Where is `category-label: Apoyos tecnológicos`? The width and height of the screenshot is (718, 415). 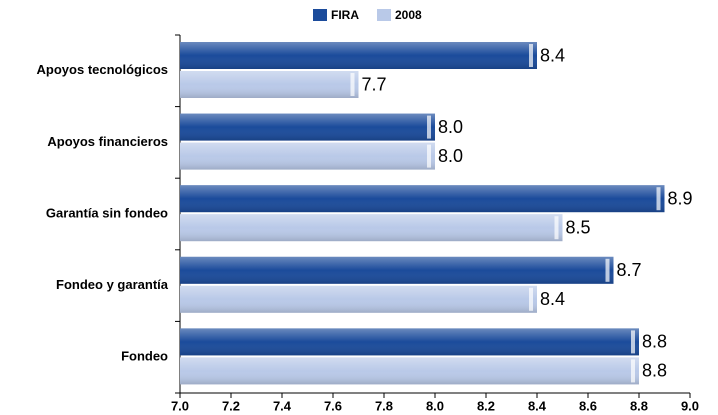 category-label: Apoyos tecnológicos is located at coordinates (102, 69).